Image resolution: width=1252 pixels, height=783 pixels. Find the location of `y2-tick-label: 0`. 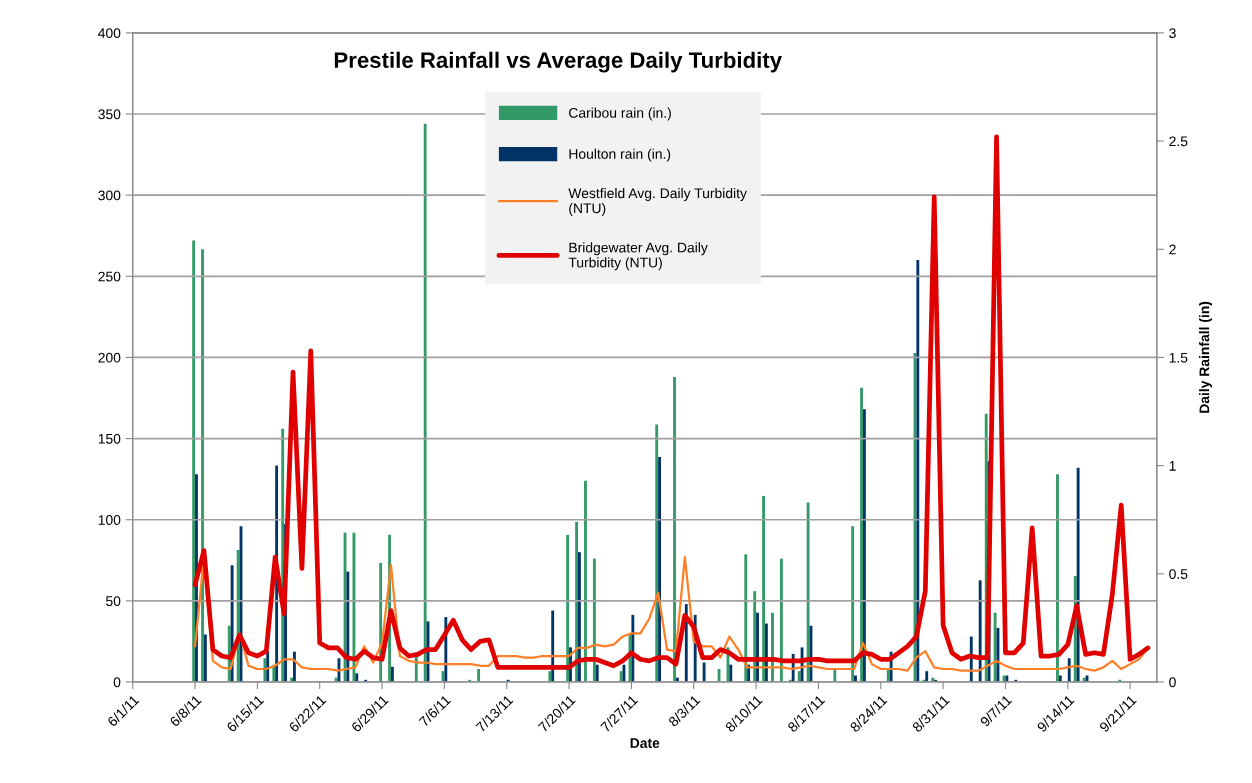

y2-tick-label: 0 is located at coordinates (1172, 682).